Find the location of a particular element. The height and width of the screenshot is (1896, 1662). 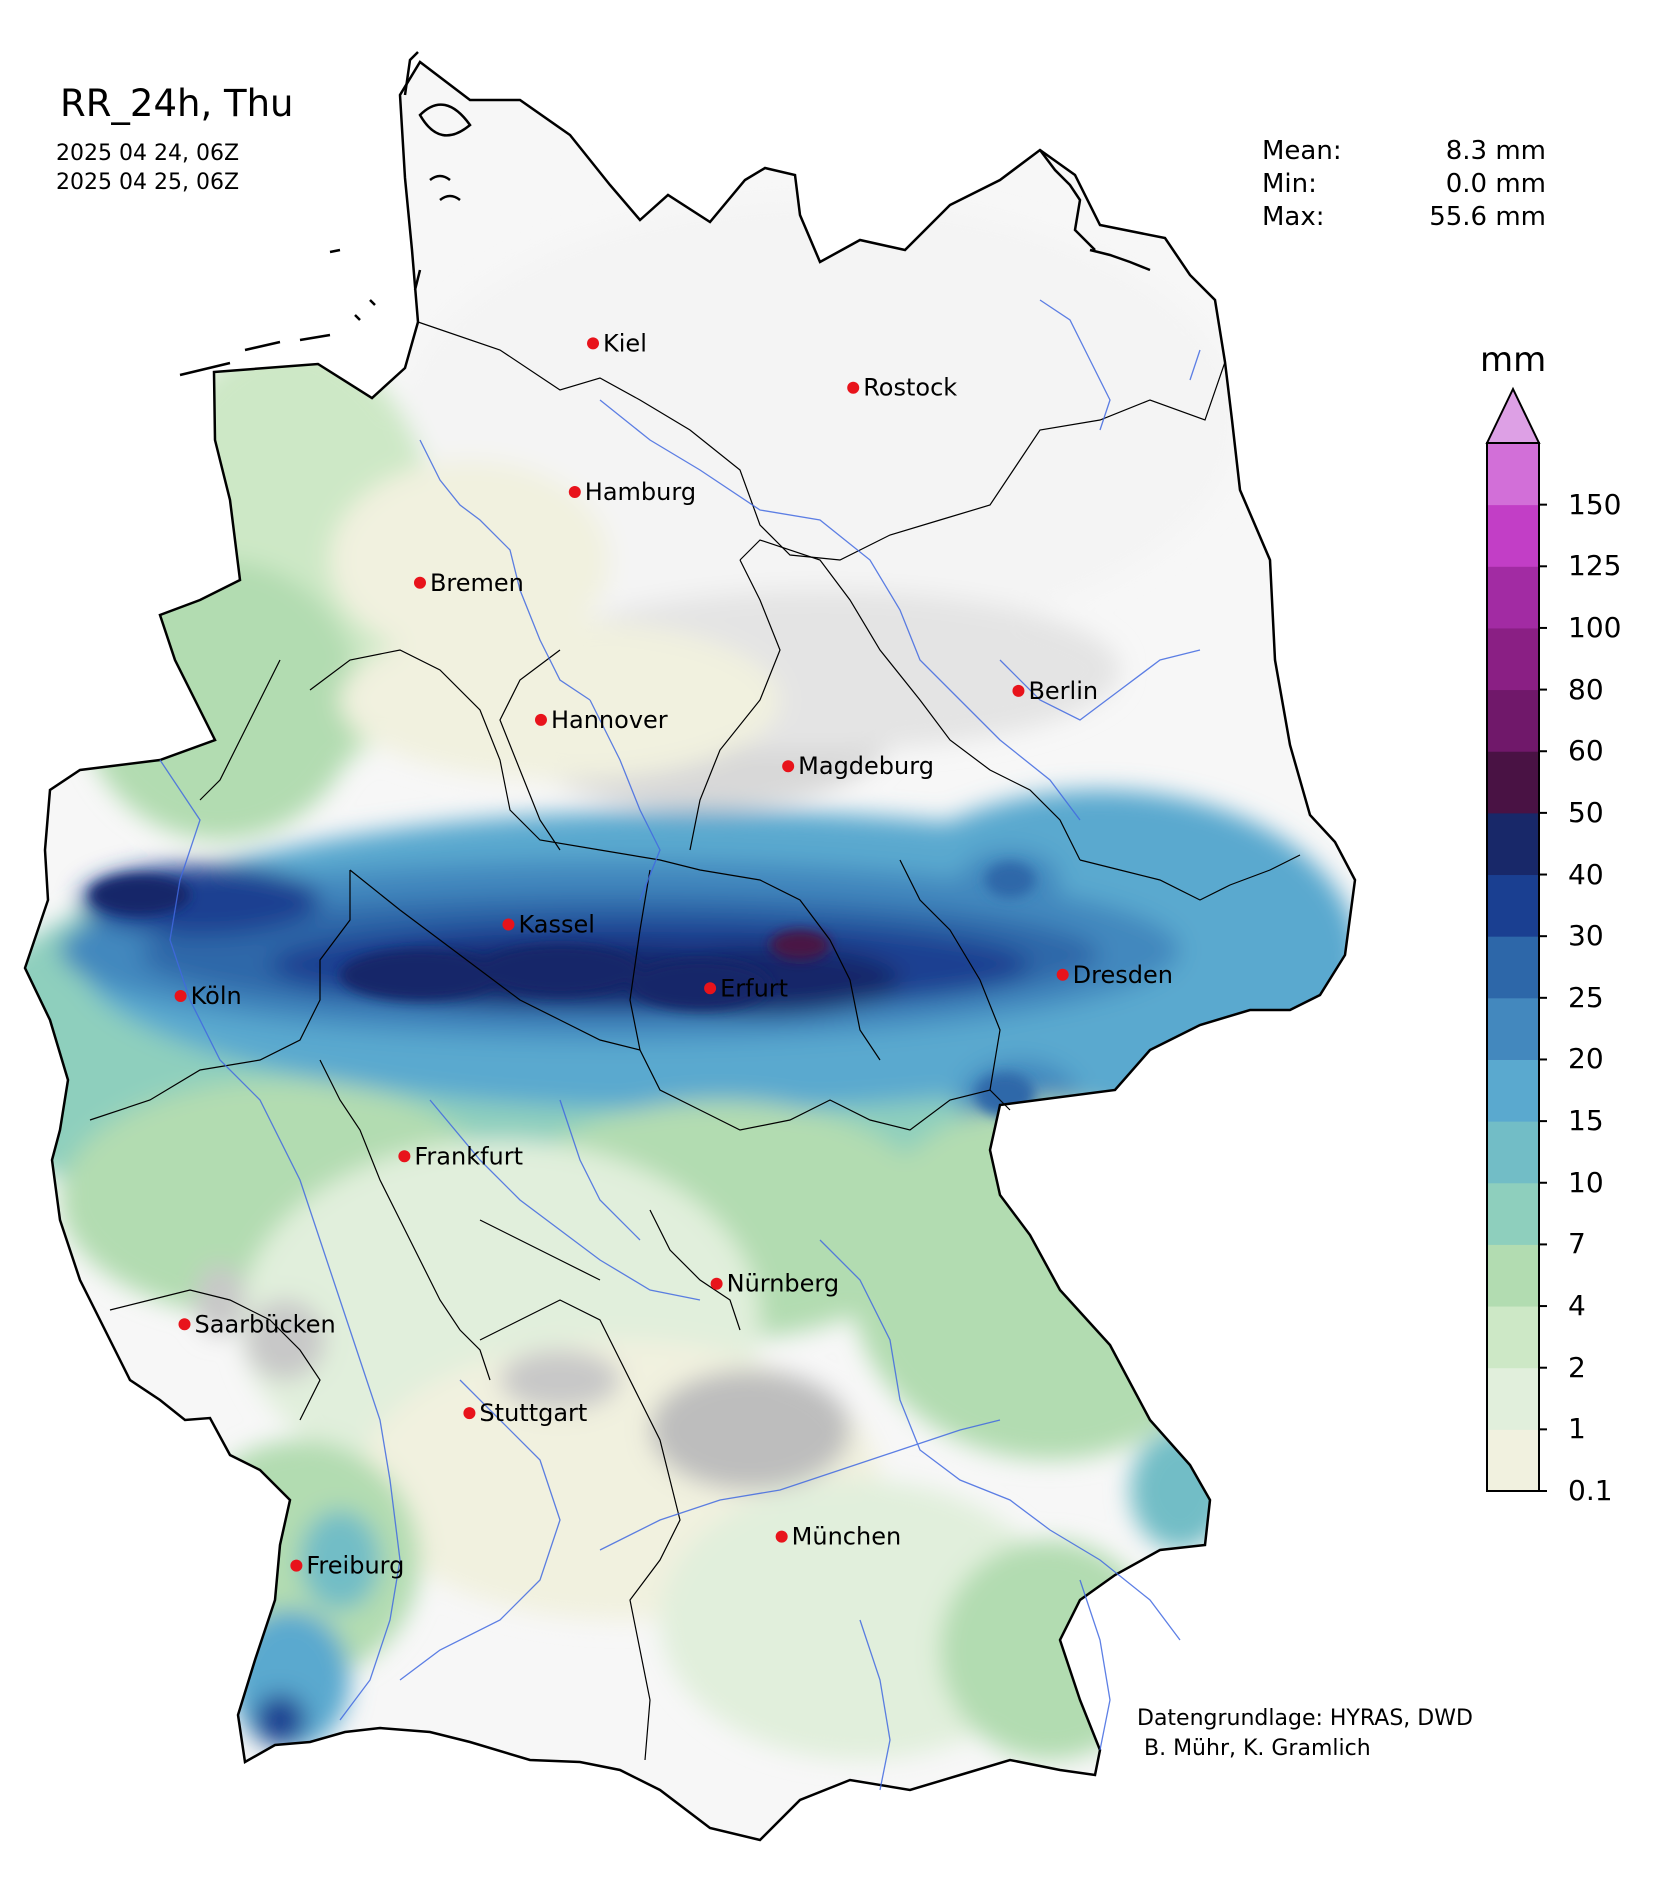

city-label: Stuttgart is located at coordinates (533, 1413).